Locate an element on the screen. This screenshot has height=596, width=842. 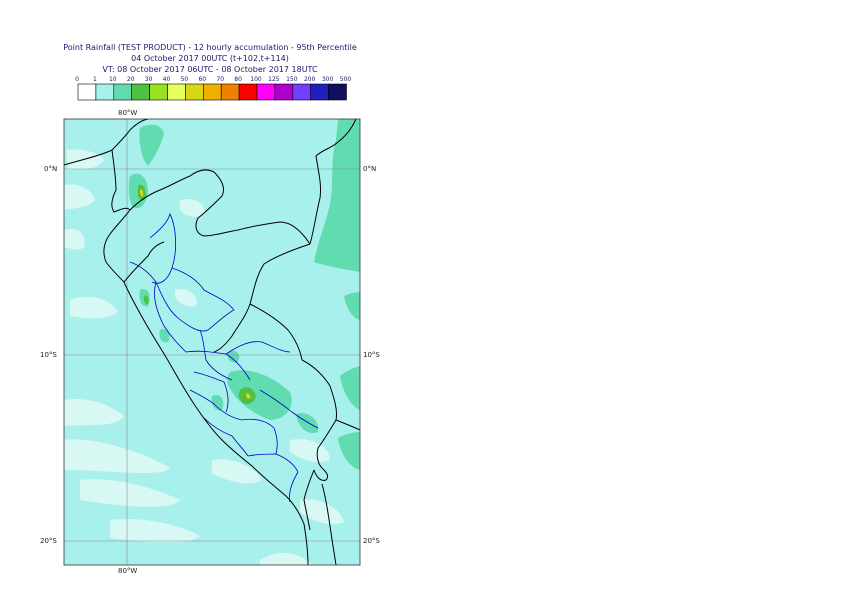
color-legend: 0 1 10 20 30 40 50 60 70 80 100 125 150 200 300 500 is located at coordinates (213, 88).